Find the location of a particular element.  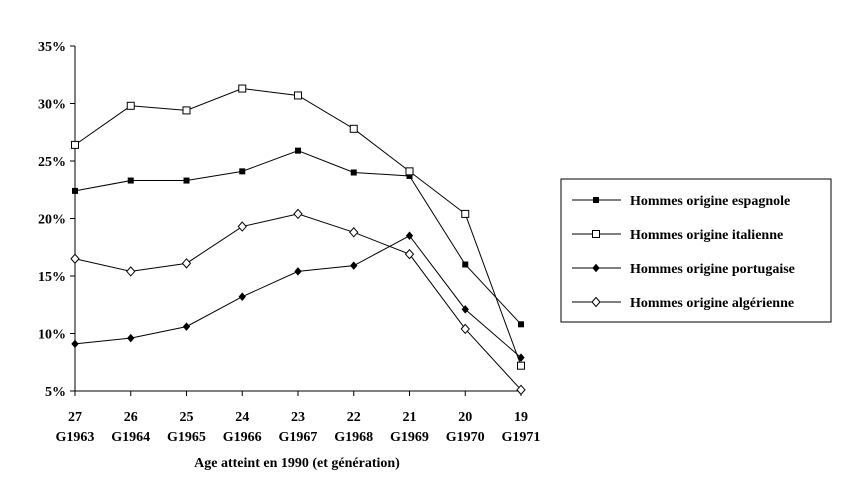

legend-item: Hommes origine portugaise is located at coordinates (683, 269).